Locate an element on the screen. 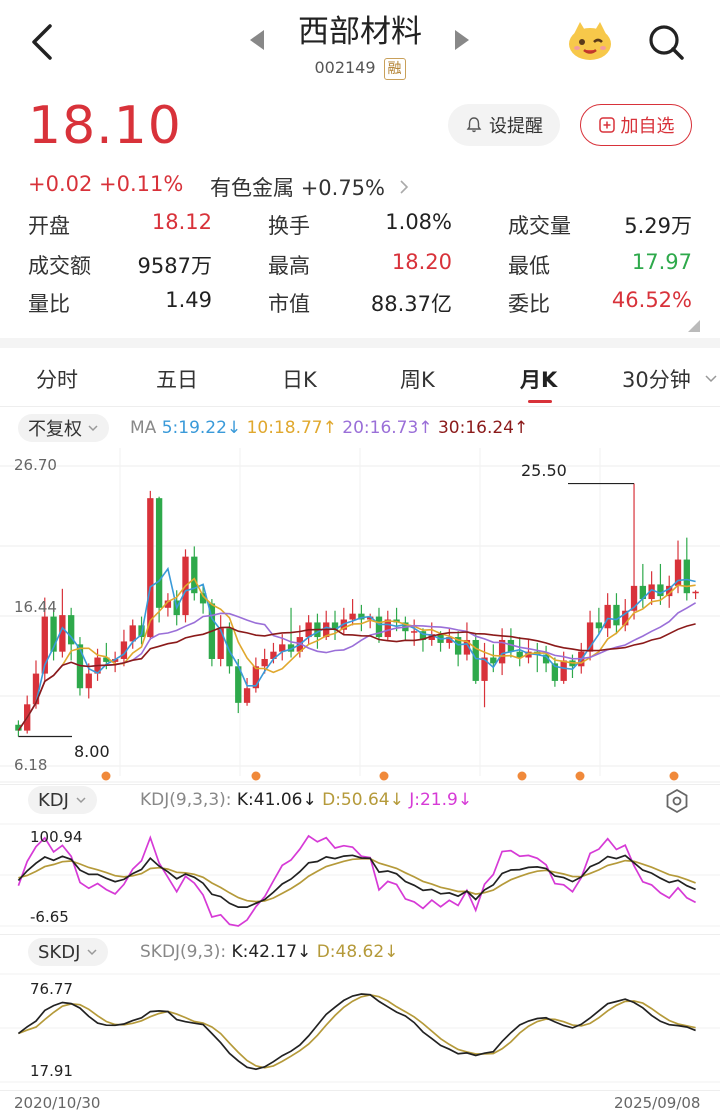 This screenshot has width=720, height=1114. skdj-chart is located at coordinates (360, 1028).